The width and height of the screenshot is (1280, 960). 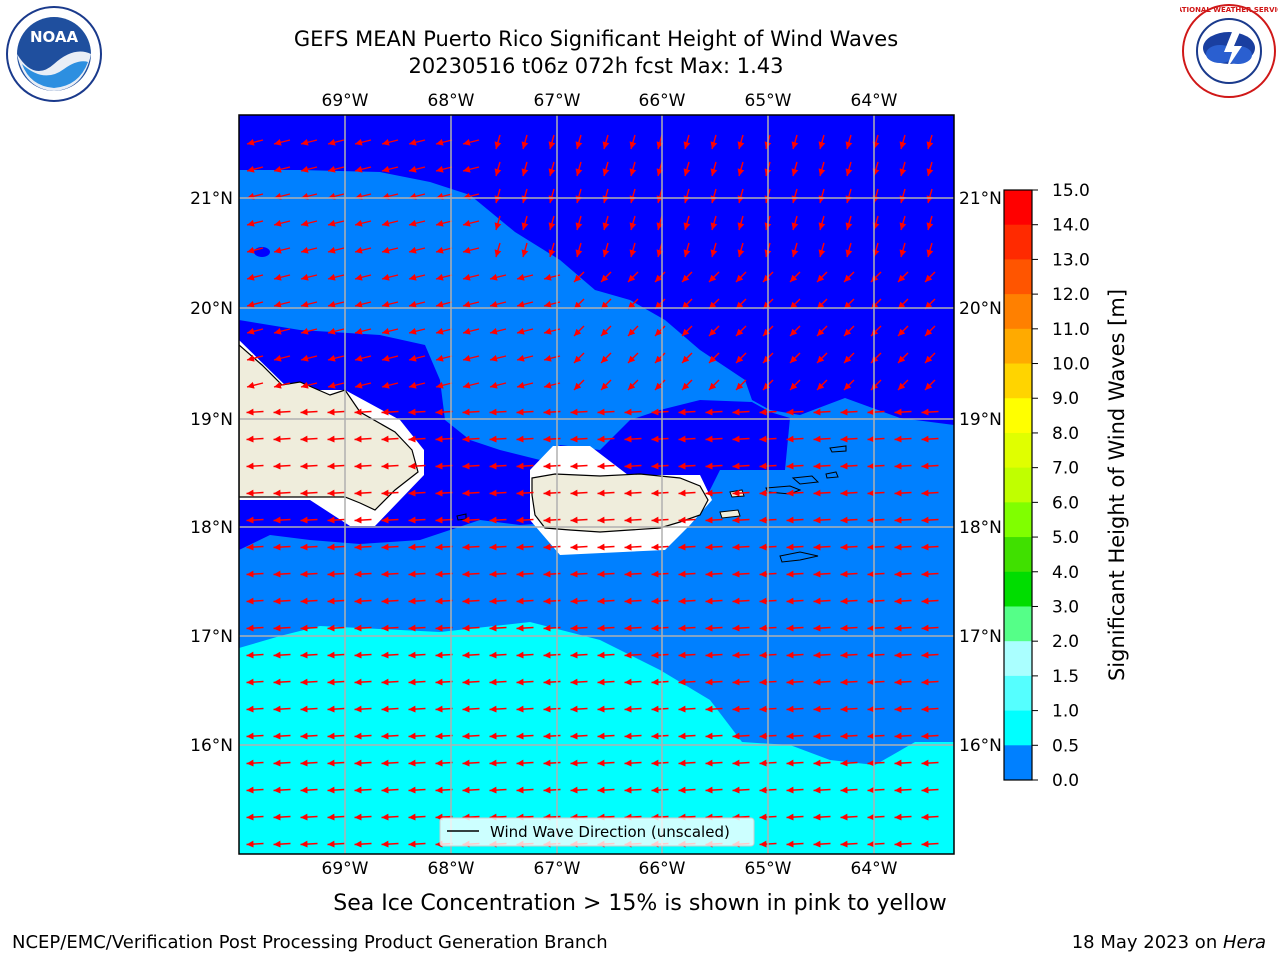 I want to click on lat-label-left: 16°N, so click(x=211, y=746).